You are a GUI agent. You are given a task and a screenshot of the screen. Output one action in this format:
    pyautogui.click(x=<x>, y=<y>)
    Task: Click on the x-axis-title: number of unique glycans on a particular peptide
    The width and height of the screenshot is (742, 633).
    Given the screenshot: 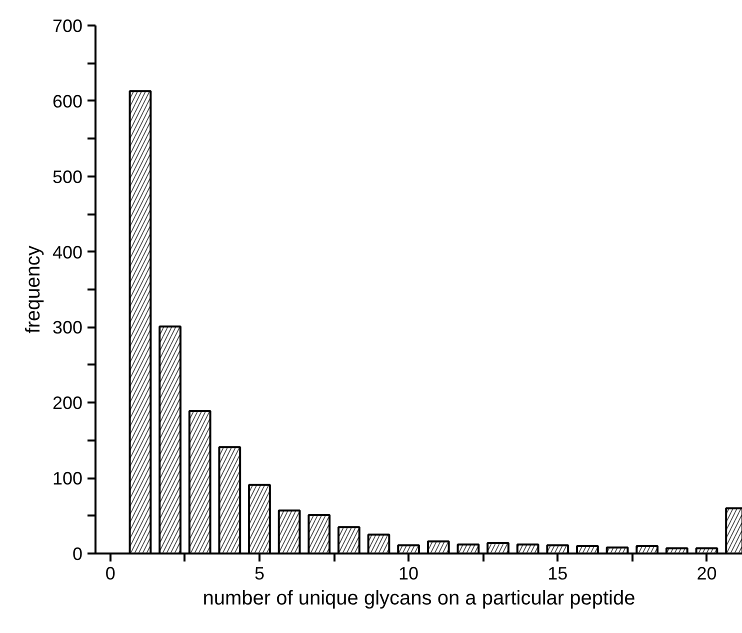 What is the action you would take?
    pyautogui.click(x=419, y=599)
    